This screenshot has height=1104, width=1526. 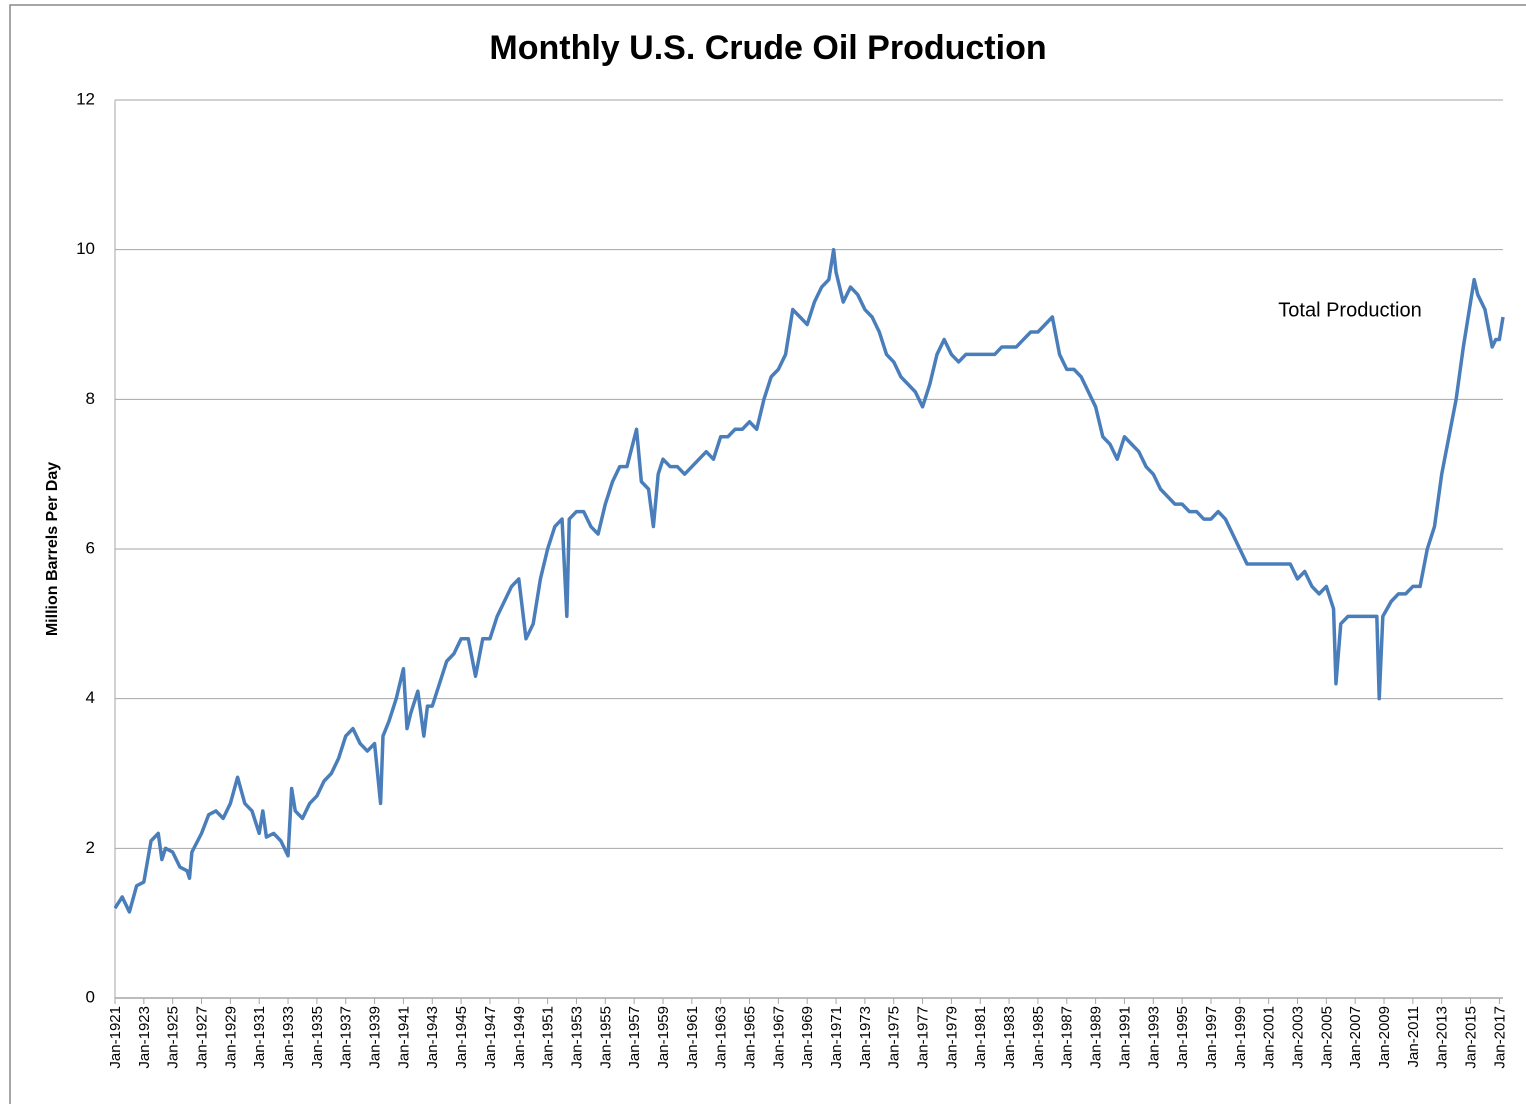 What do you see at coordinates (951, 1037) in the screenshot?
I see `x-tick-label: Jan-1979` at bounding box center [951, 1037].